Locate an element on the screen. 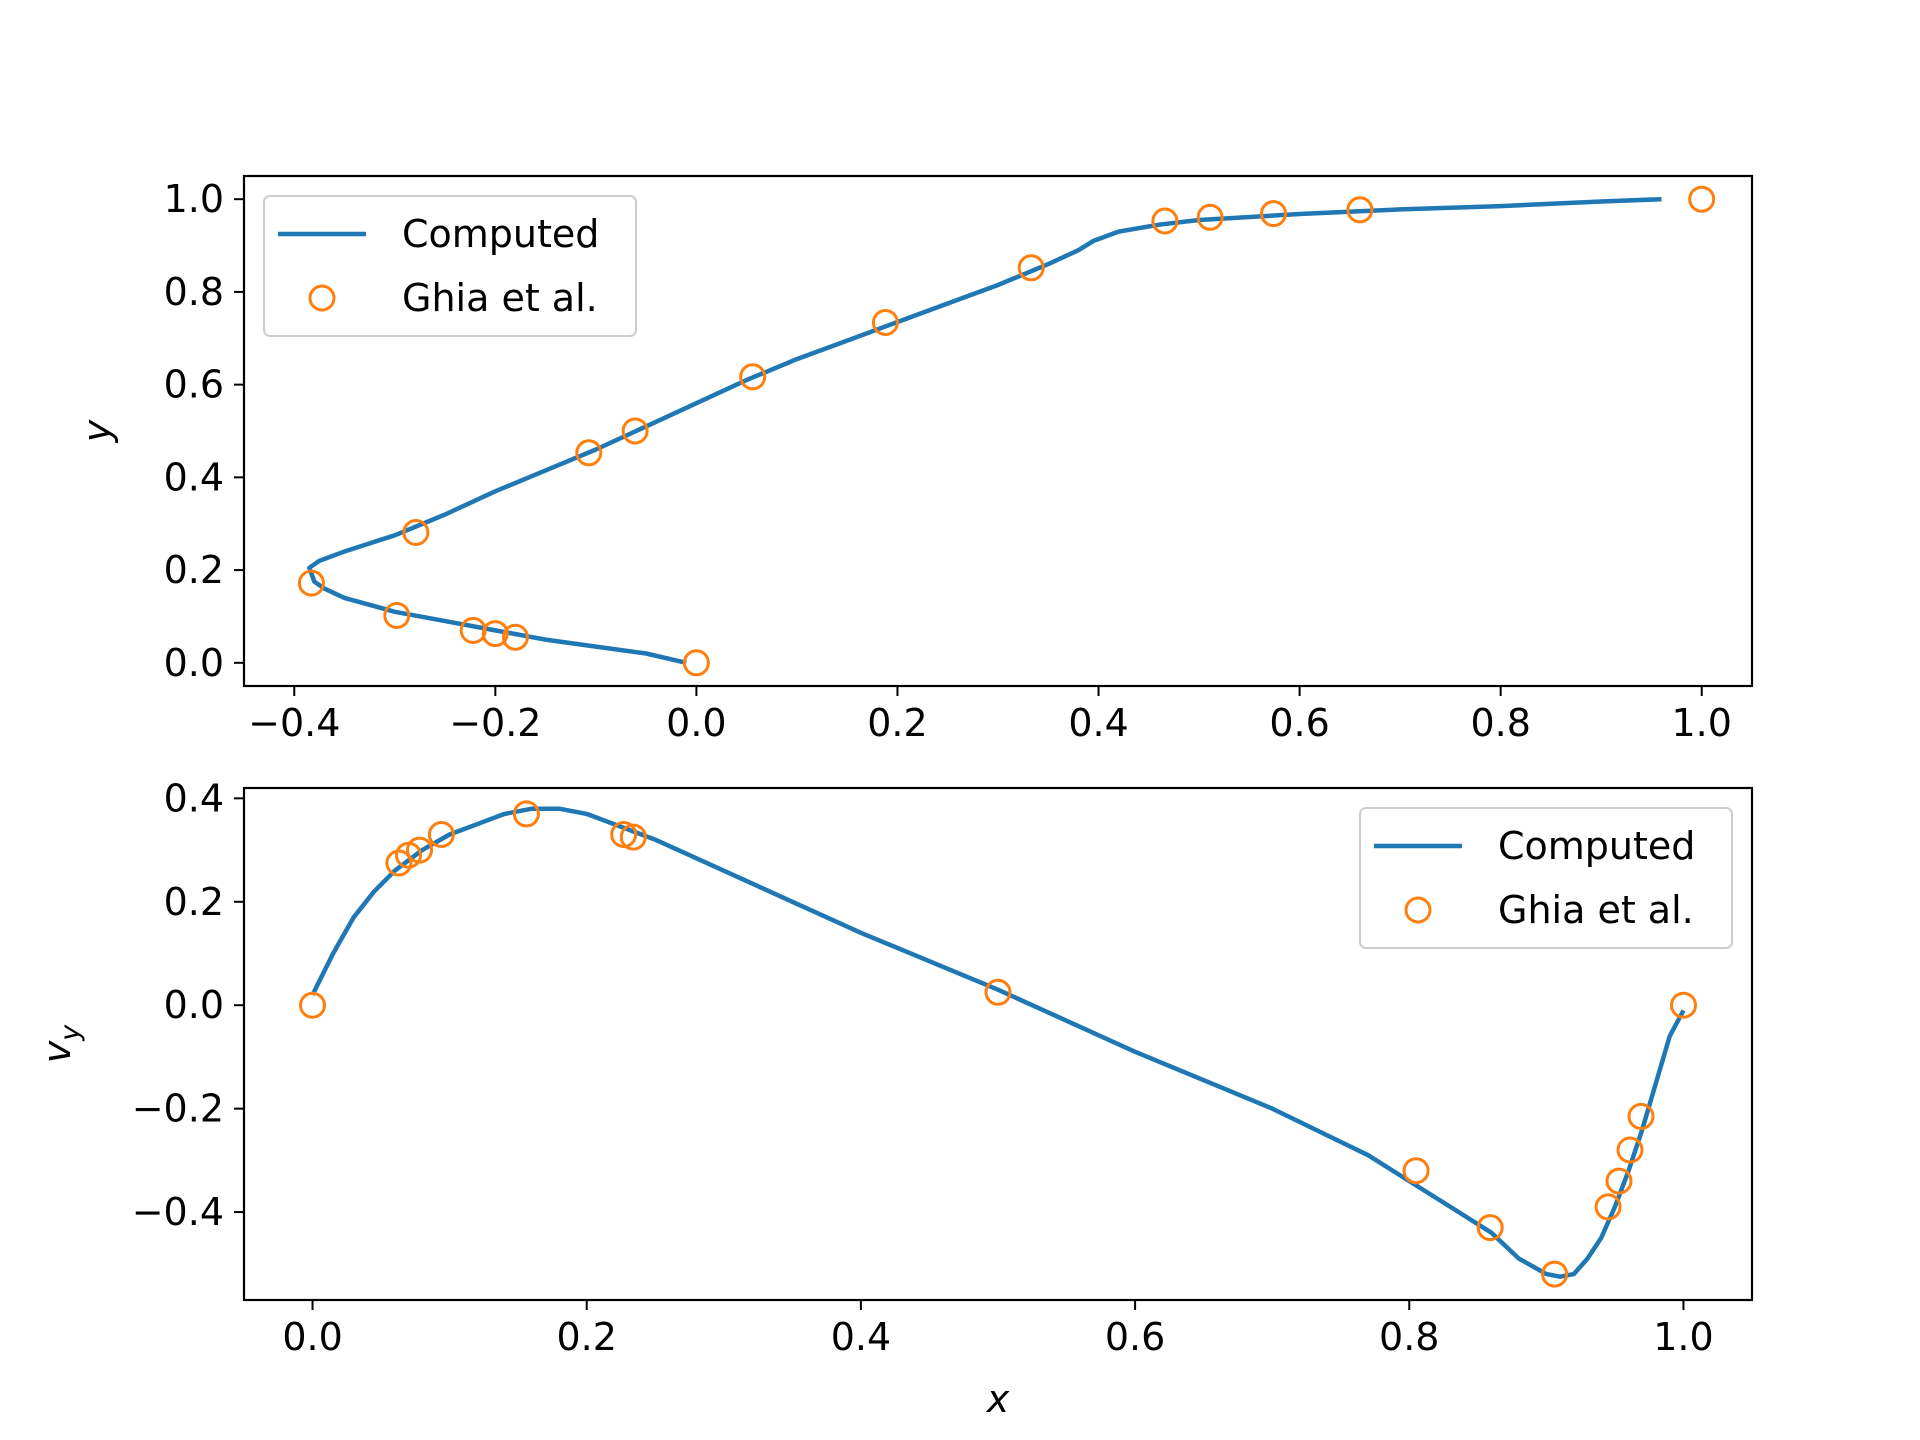 Image resolution: width=1920 pixels, height=1440 pixels. x-tick-label: −0.2 is located at coordinates (495, 723).